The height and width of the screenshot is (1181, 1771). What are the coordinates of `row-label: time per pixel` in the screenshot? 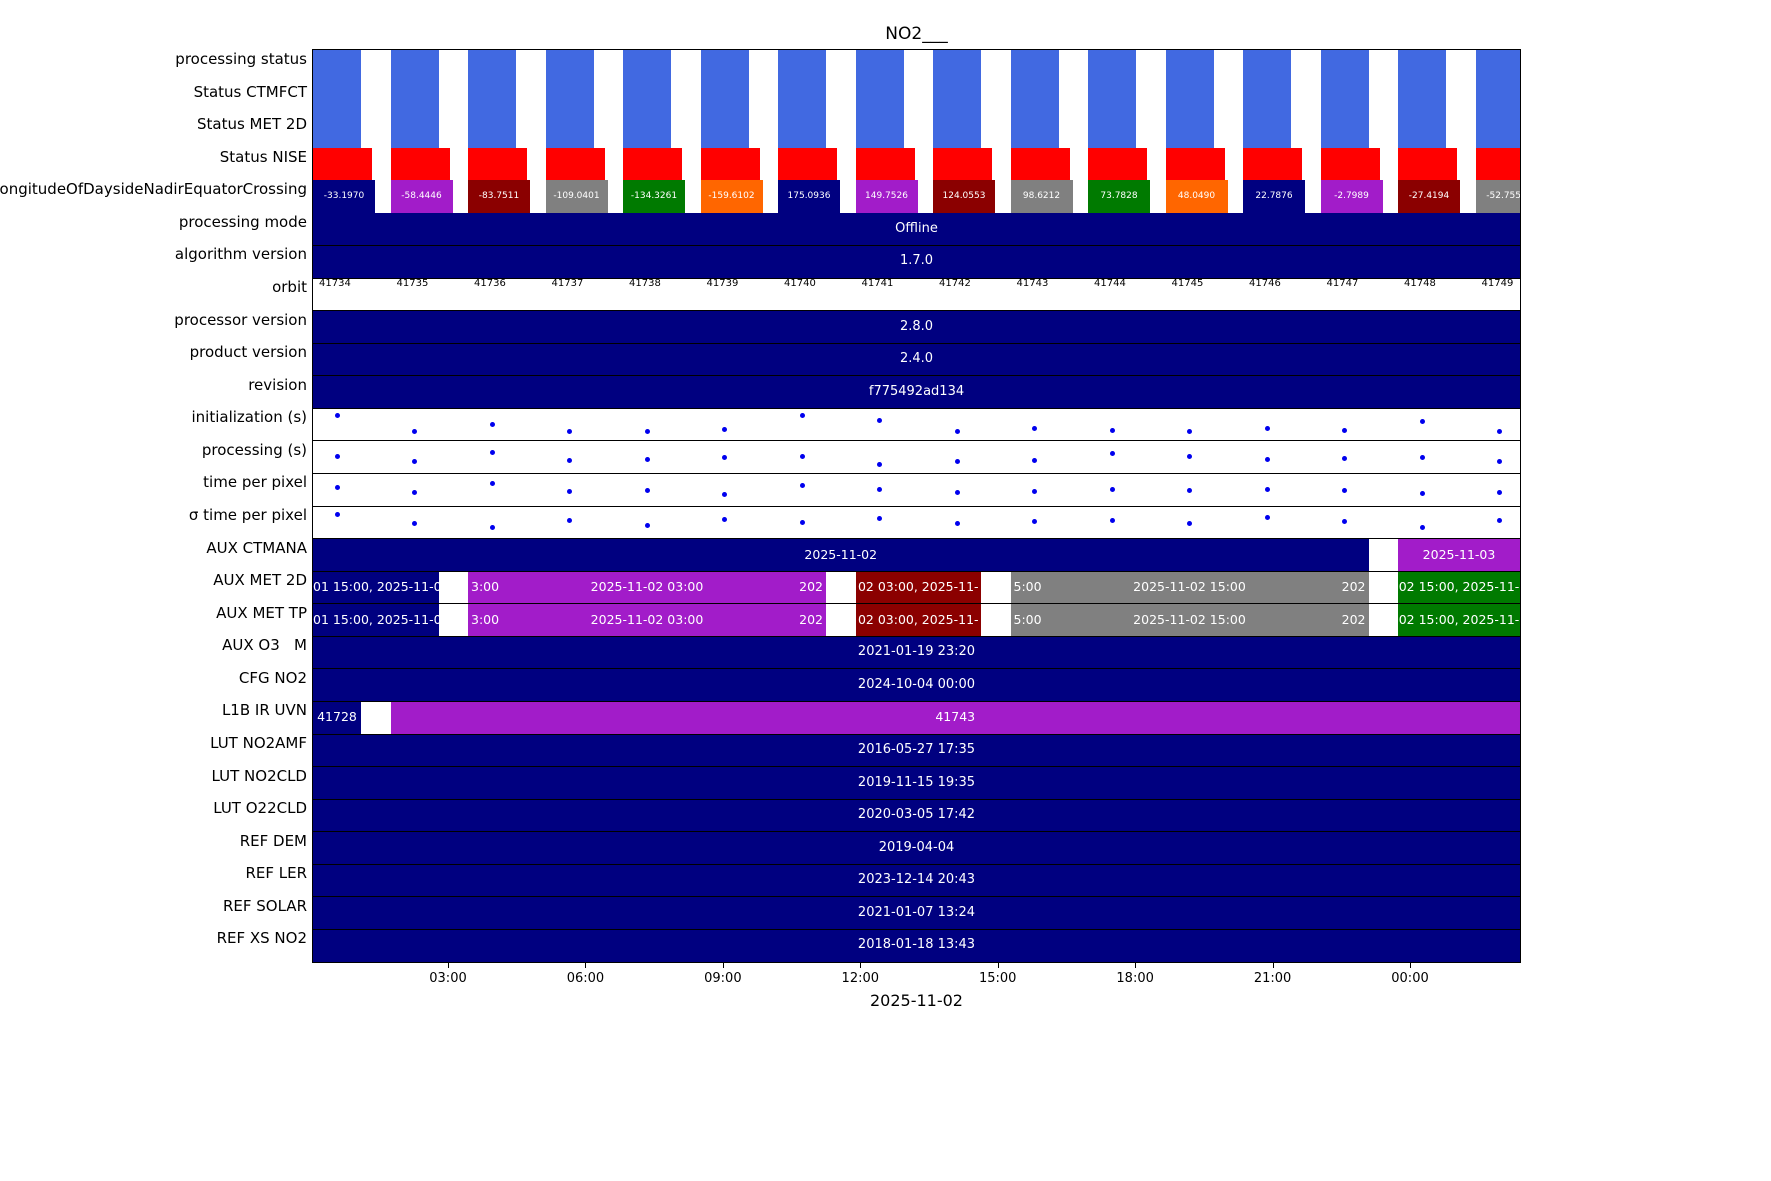 It's located at (255, 482).